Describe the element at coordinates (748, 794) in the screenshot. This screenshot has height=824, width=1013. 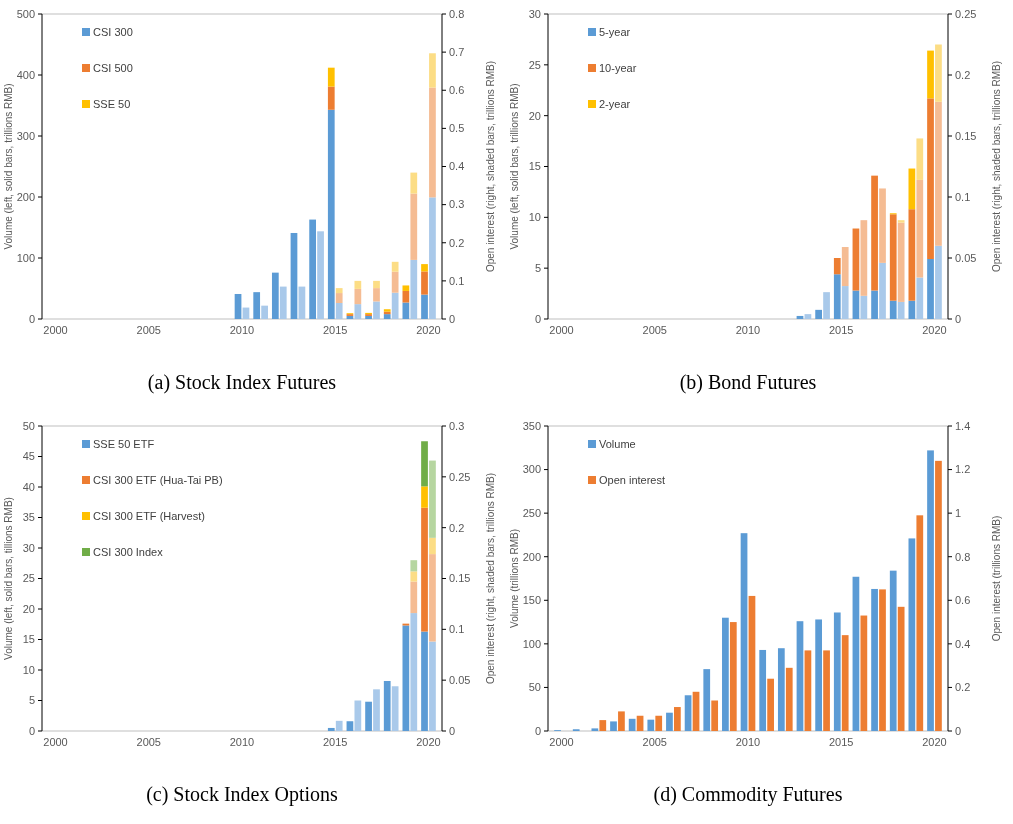
I see `text: (d) Commodity Futures` at that location.